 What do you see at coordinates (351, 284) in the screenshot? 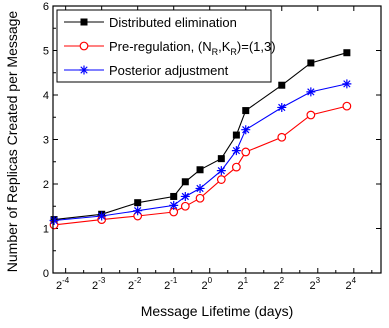
I see `x-tick-label: 24` at bounding box center [351, 284].